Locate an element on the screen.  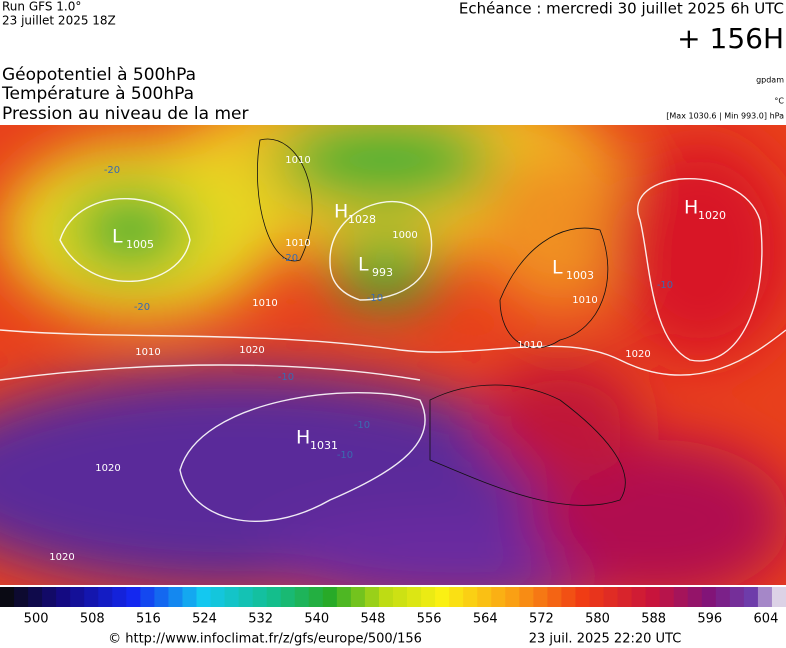
unit-label: [Max 1030.6 | Min 993.0] hPa is located at coordinates (725, 116).